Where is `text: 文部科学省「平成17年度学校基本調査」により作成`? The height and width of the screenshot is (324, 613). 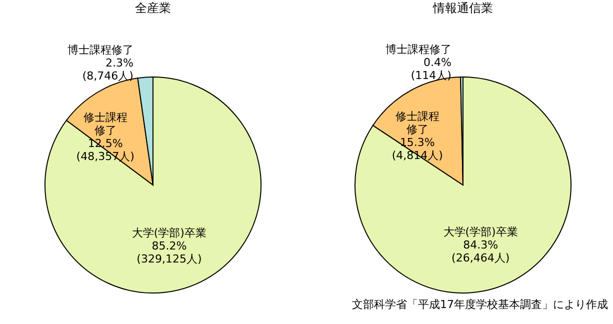 text: 文部科学省「平成17年度学校基本調査」により作成 is located at coordinates (480, 304).